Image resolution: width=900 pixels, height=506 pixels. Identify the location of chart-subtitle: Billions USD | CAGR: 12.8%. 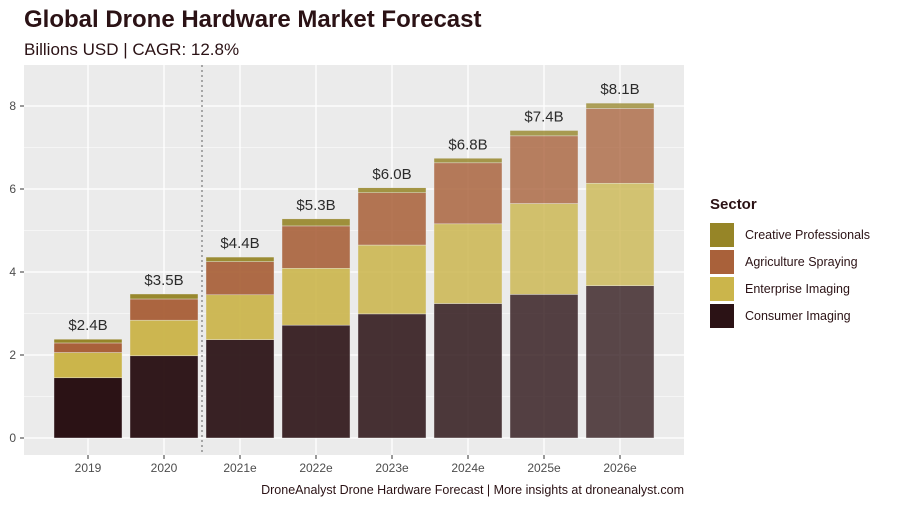
(132, 49).